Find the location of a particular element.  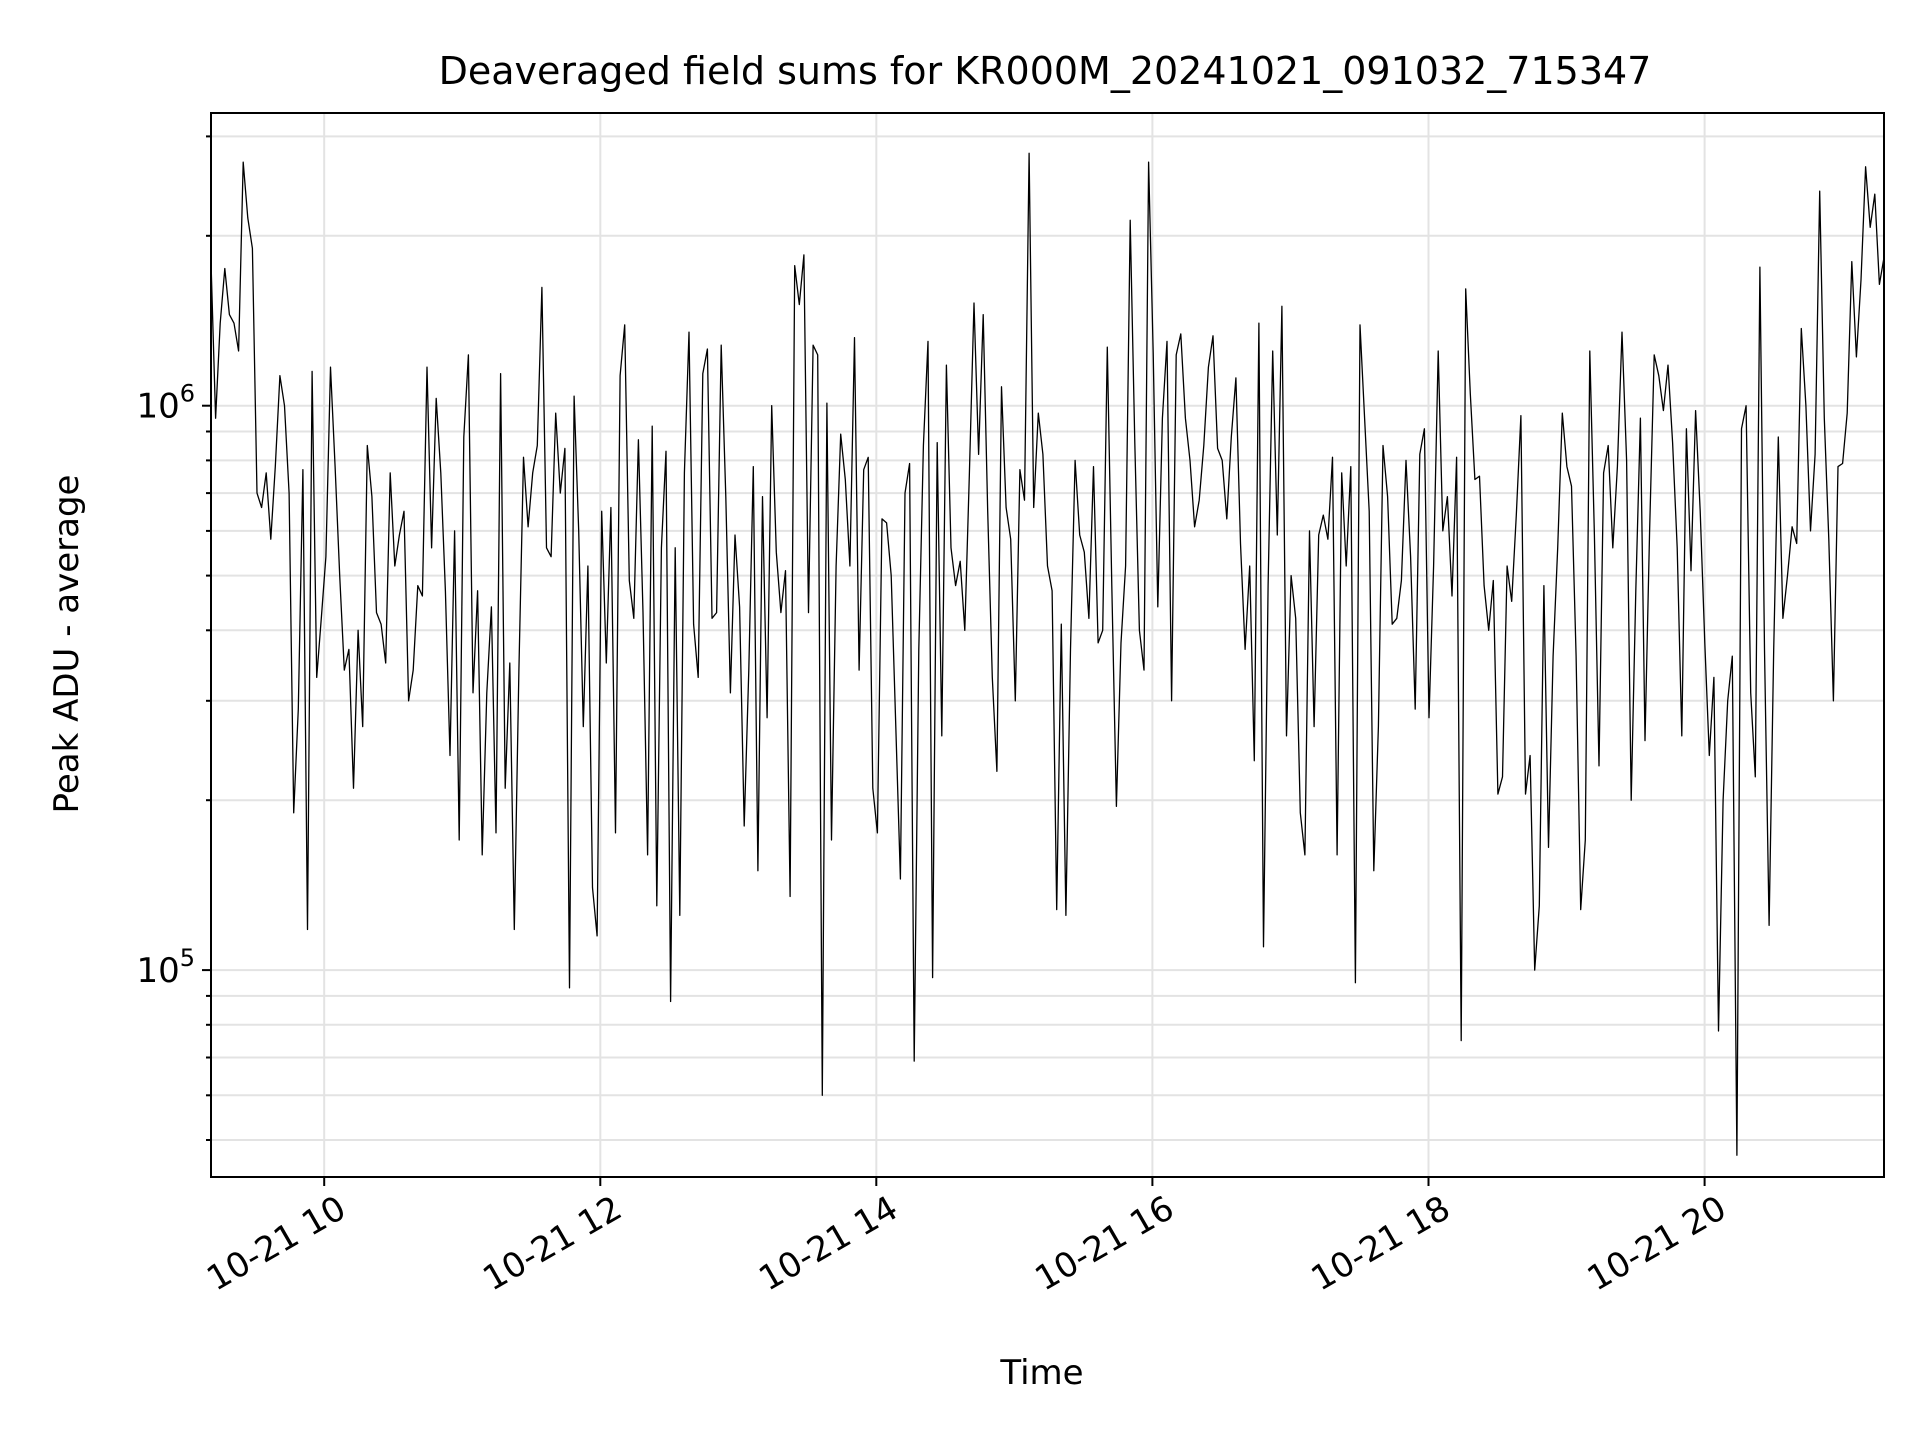

y-tick-label: 10⁶ is located at coordinates (165, 403).